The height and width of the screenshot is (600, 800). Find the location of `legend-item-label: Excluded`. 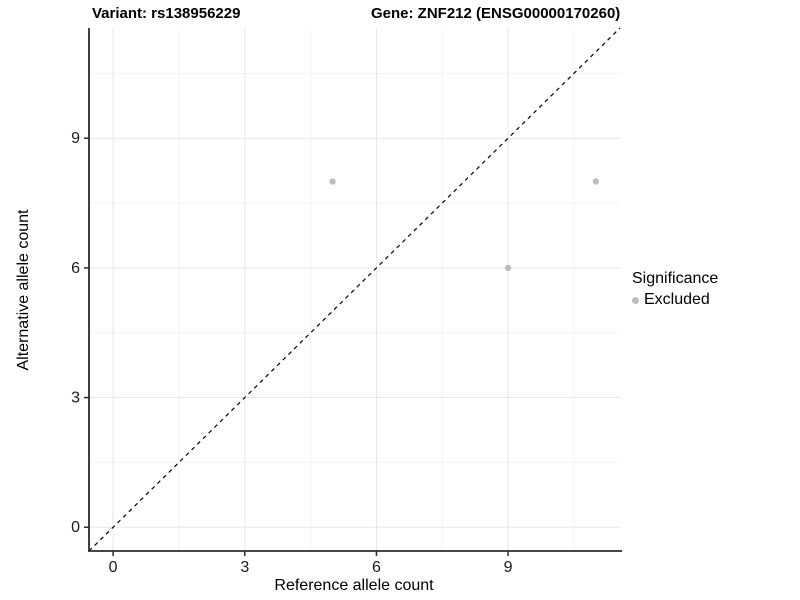

legend-item-label: Excluded is located at coordinates (677, 299).